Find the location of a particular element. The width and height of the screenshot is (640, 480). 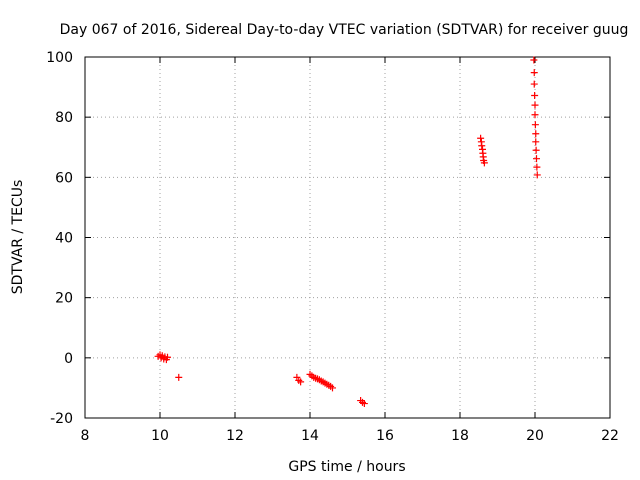

x-tick-label: 10 is located at coordinates (160, 436).